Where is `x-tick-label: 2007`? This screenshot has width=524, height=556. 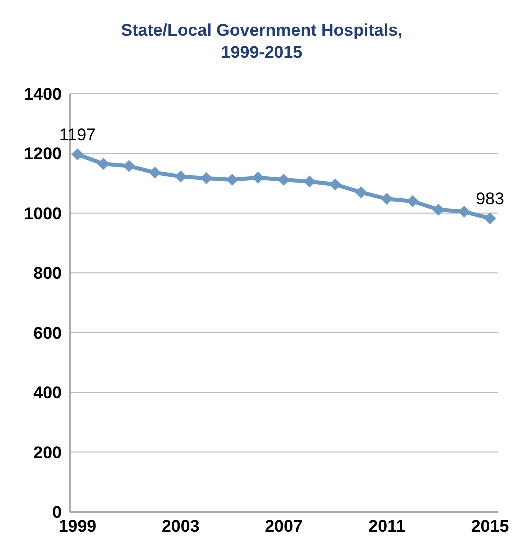
x-tick-label: 2007 is located at coordinates (284, 526).